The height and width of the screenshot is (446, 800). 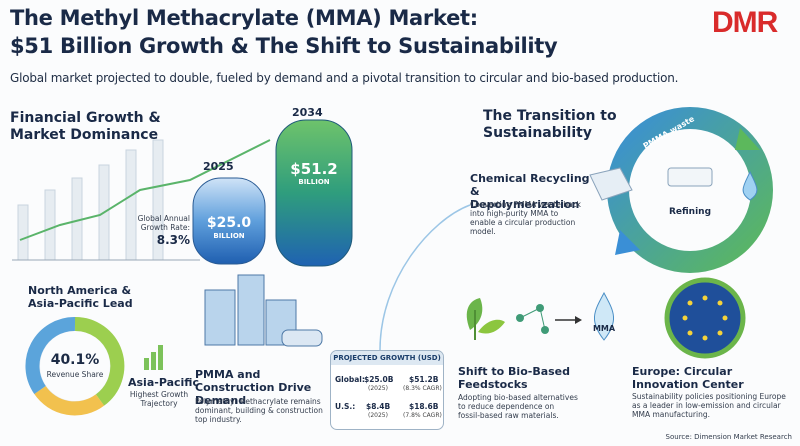 I want to click on donut-arc-blue, so click(x=50, y=355).